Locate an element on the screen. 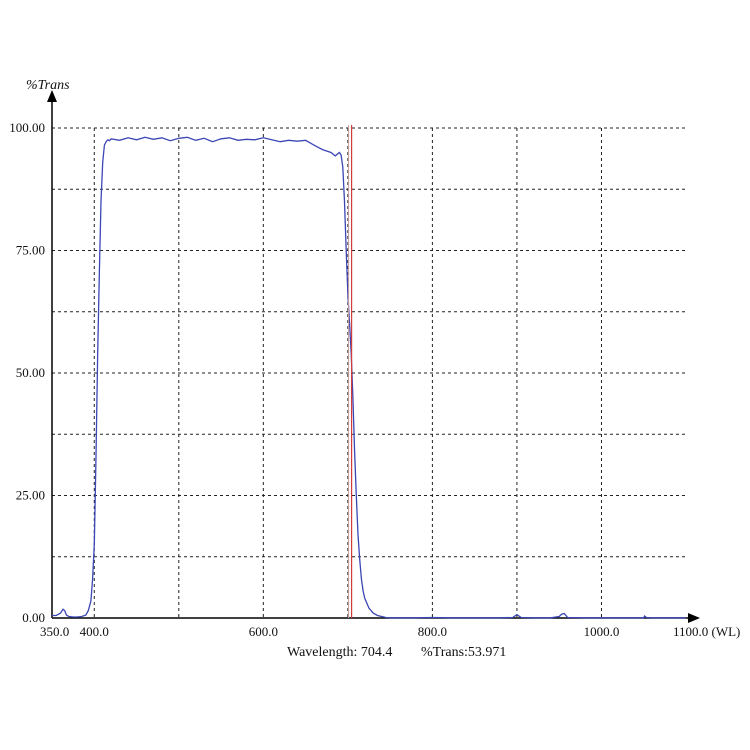 The width and height of the screenshot is (750, 750). y-tick-label: 50.00 is located at coordinates (30, 372).